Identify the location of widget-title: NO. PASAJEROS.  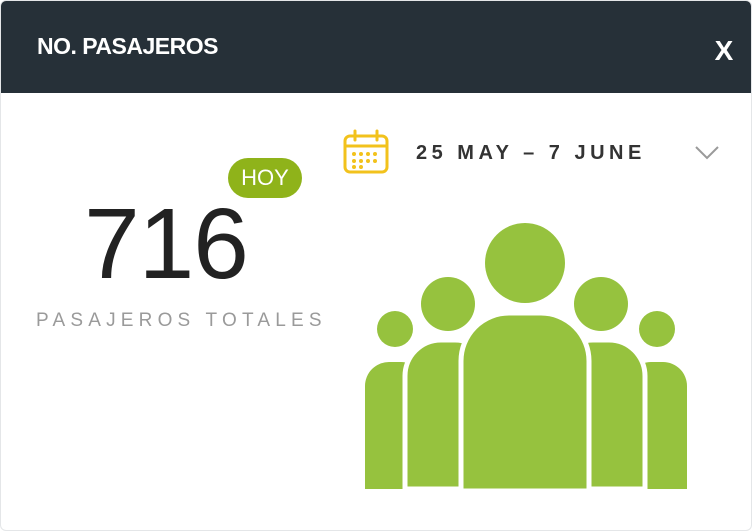
(127, 46).